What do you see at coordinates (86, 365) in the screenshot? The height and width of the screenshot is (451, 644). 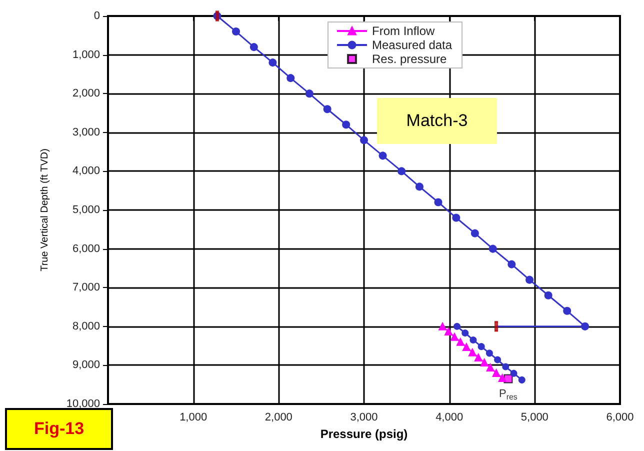 I see `y-tick-label: 9,000` at bounding box center [86, 365].